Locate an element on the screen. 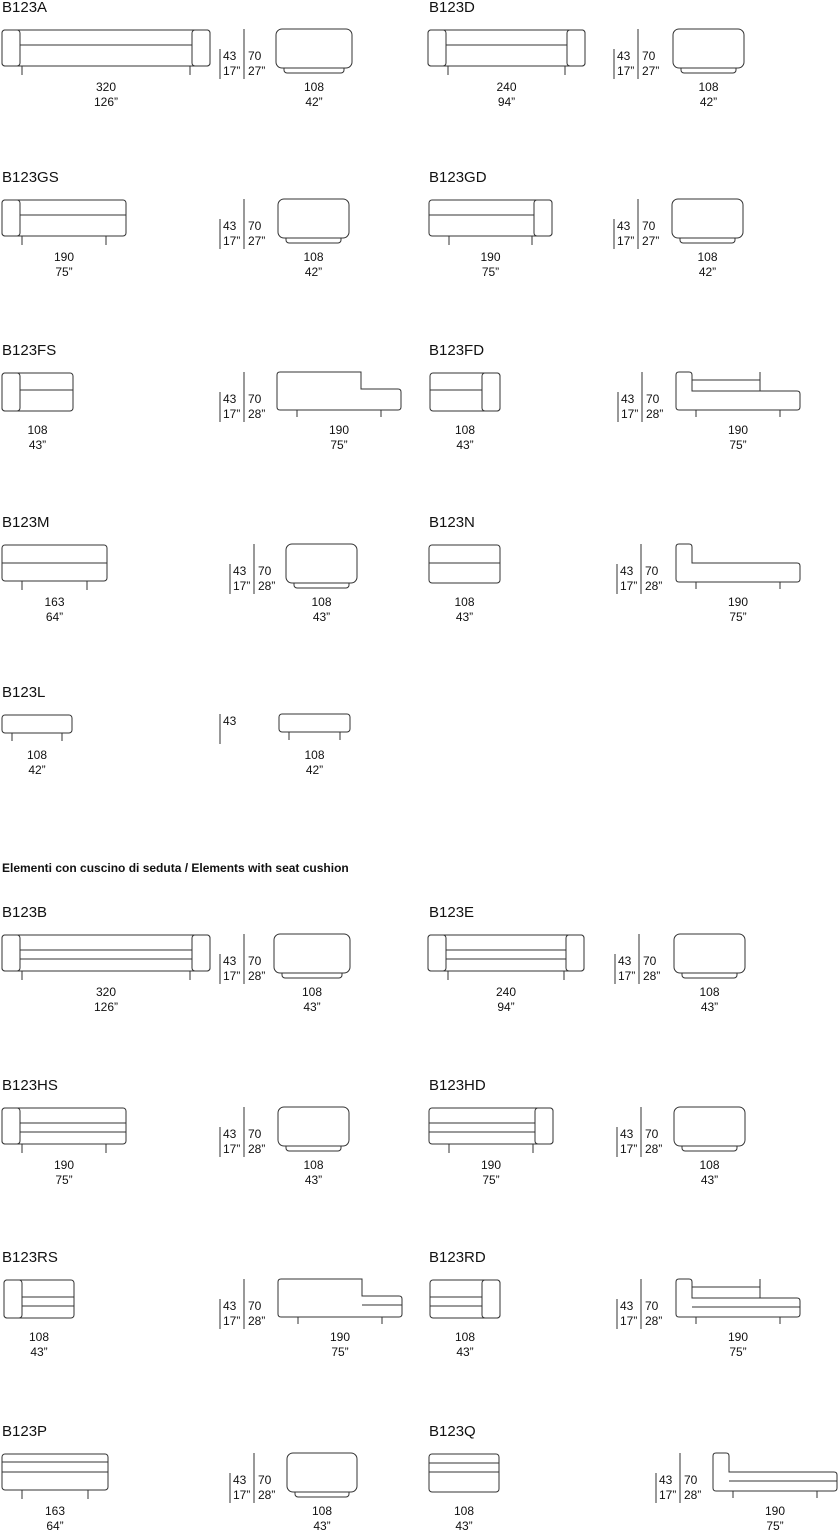 The height and width of the screenshot is (1535, 839). item-code: B123D is located at coordinates (452, 8).